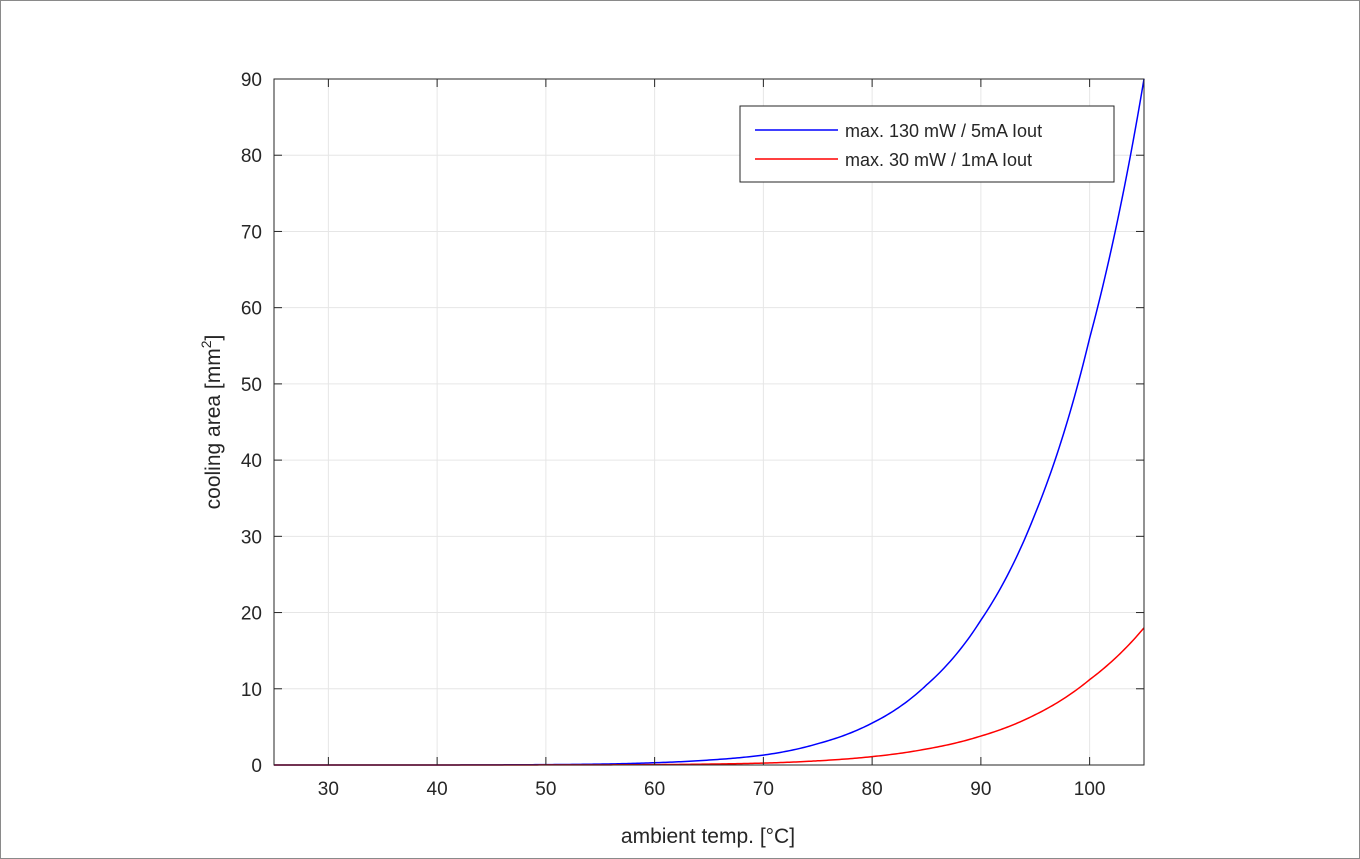 The image size is (1360, 859). I want to click on y-tick-label-70: 70, so click(251, 232).